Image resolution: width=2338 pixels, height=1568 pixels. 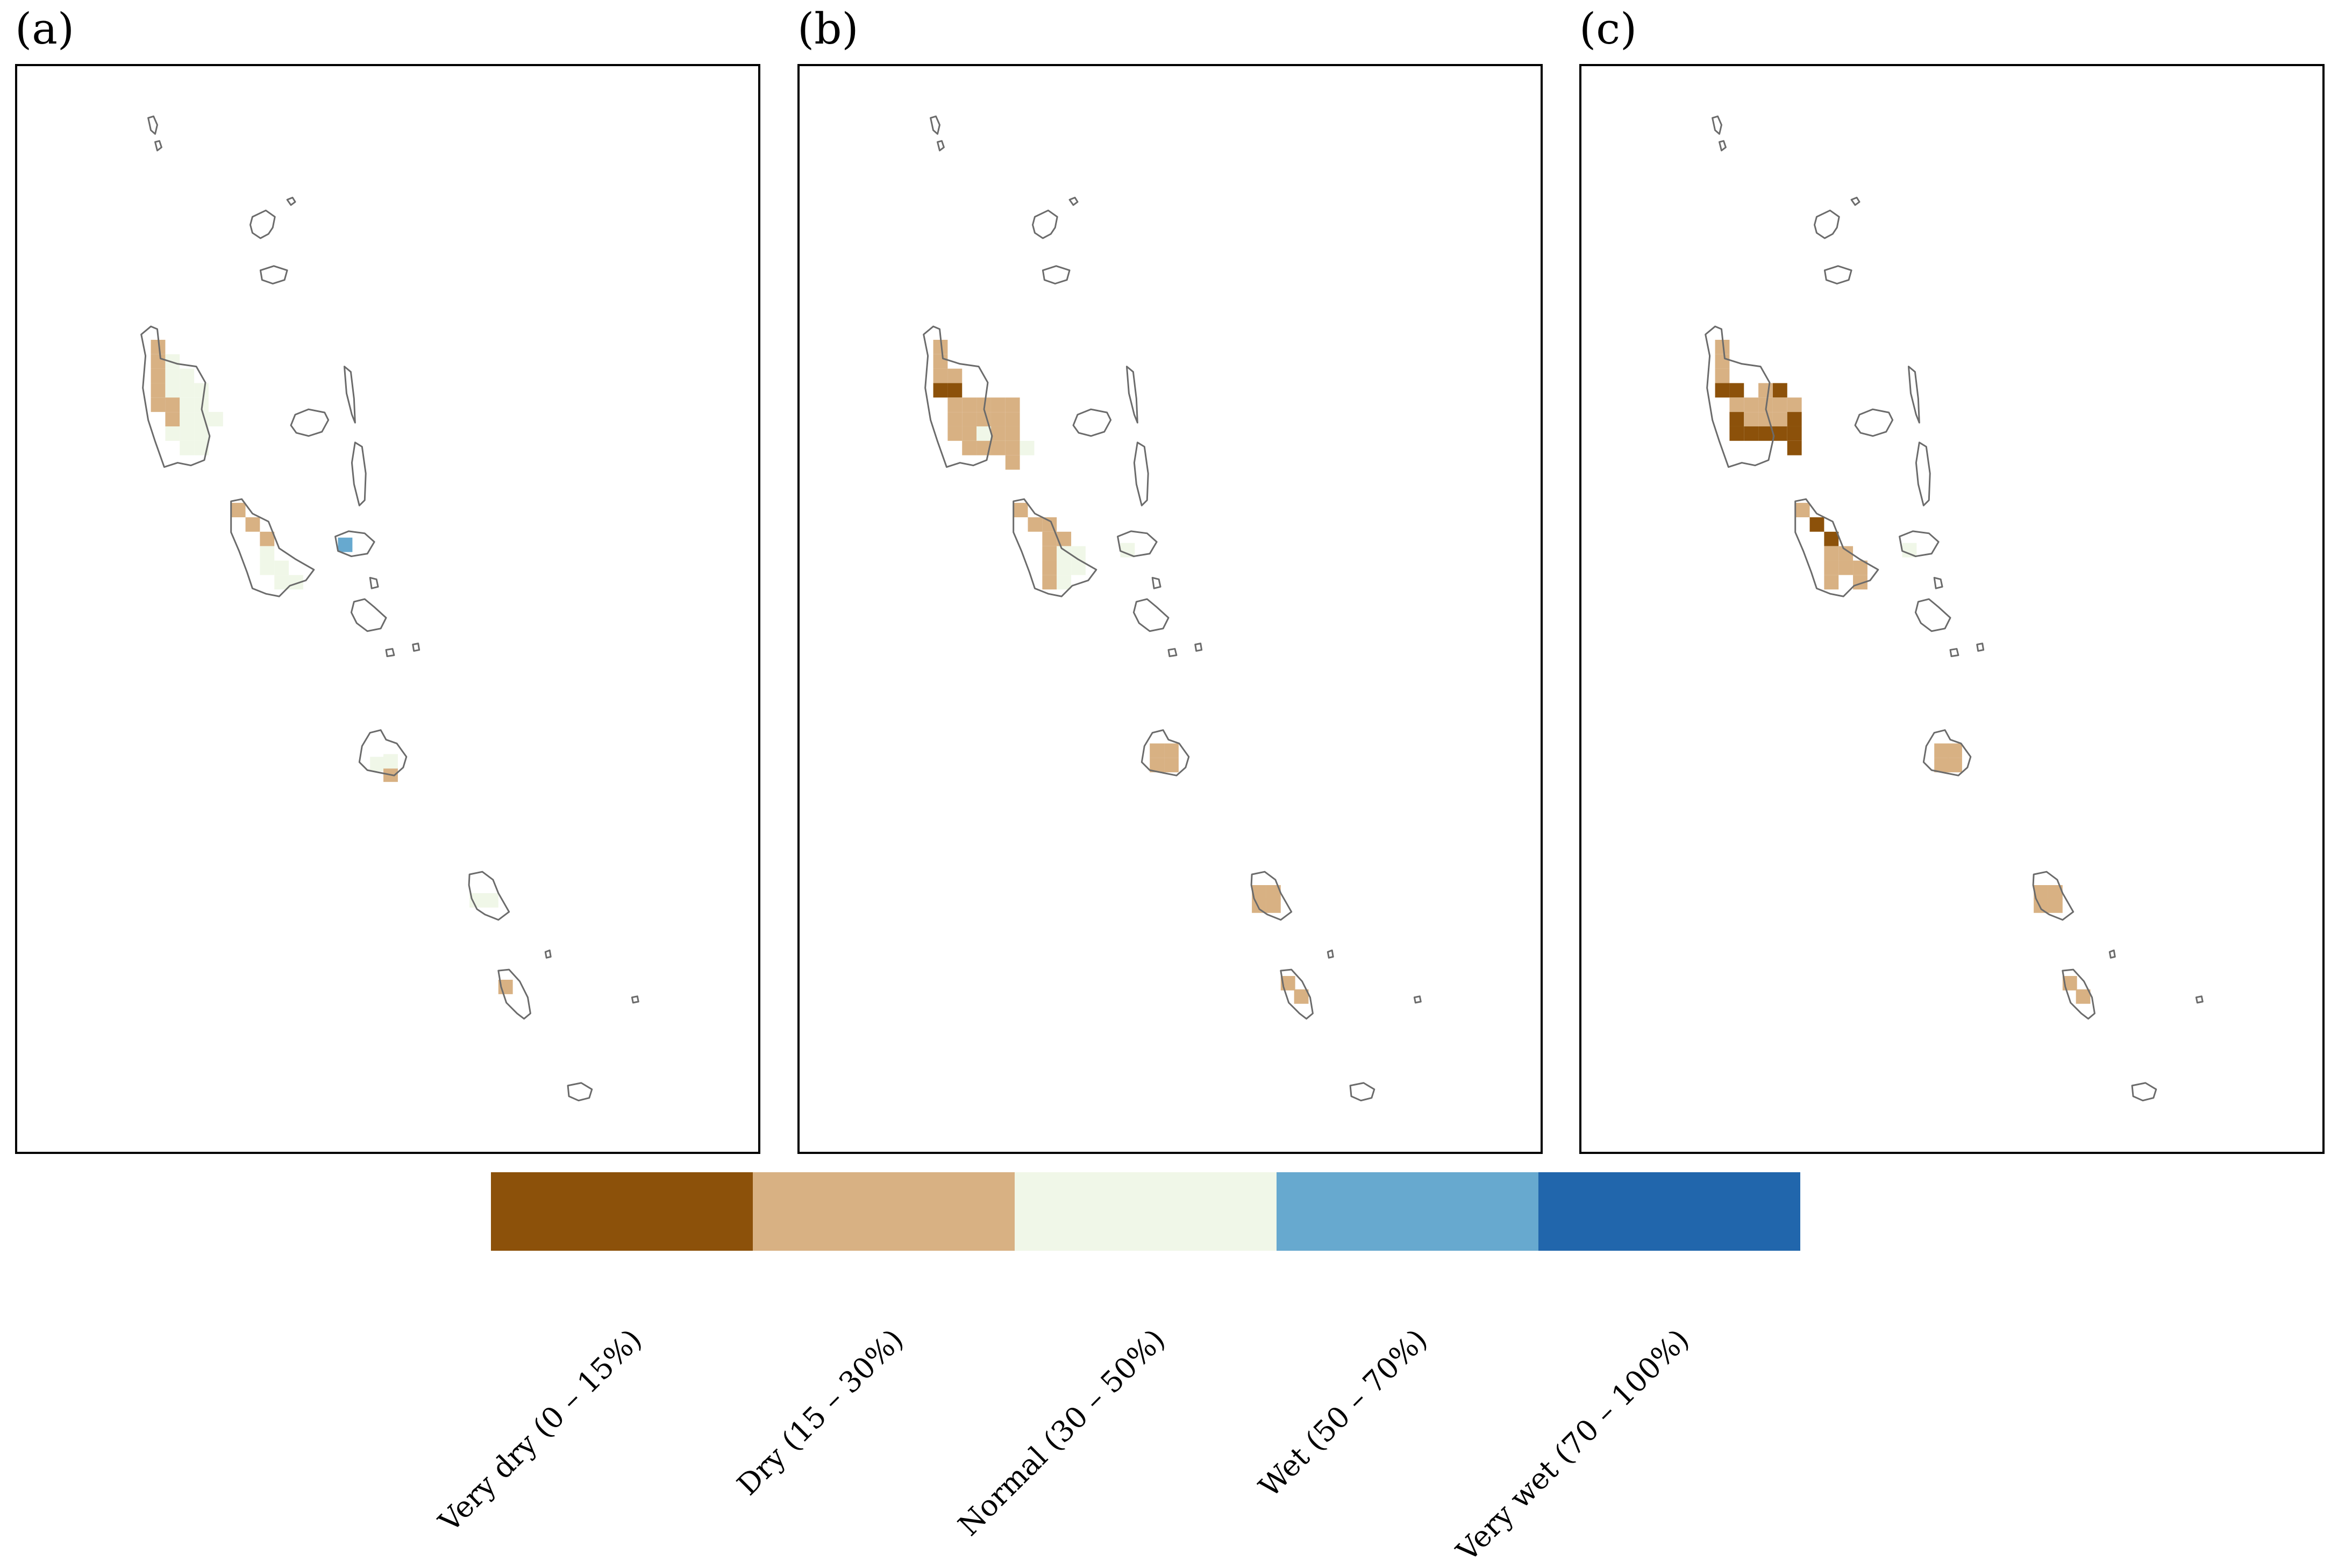 I want to click on island-pentecost, so click(x=1923, y=474).